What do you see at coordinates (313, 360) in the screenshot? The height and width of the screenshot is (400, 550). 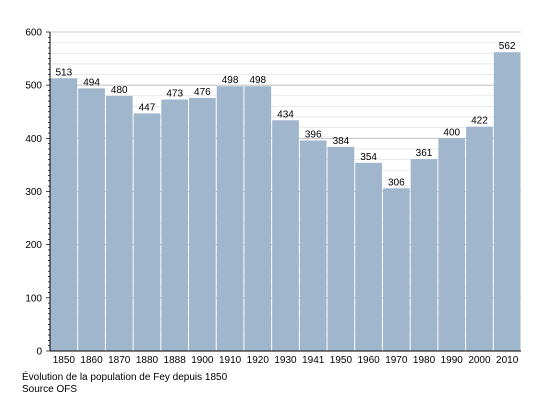 I see `x-tick-label-1941: 1941` at bounding box center [313, 360].